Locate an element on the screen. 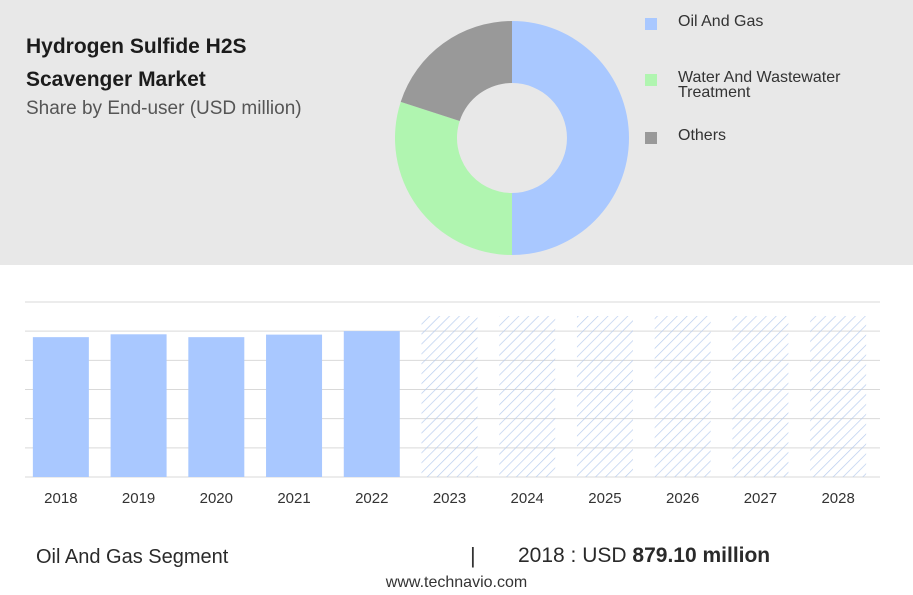 The height and width of the screenshot is (595, 913). footer-segment-label: Oil And Gas Segment is located at coordinates (132, 557).